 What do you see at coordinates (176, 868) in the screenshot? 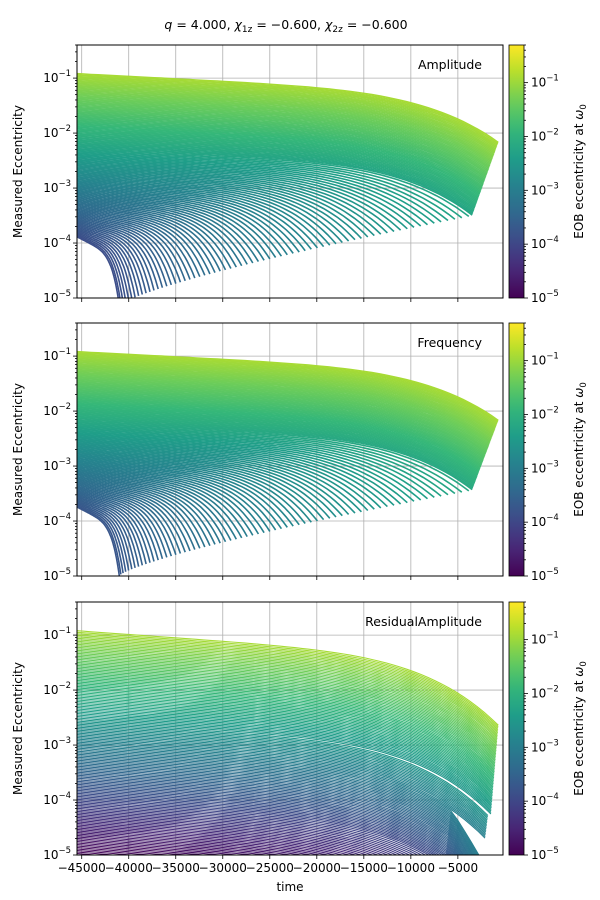
I see `x-tick-label: −35000` at bounding box center [176, 868].